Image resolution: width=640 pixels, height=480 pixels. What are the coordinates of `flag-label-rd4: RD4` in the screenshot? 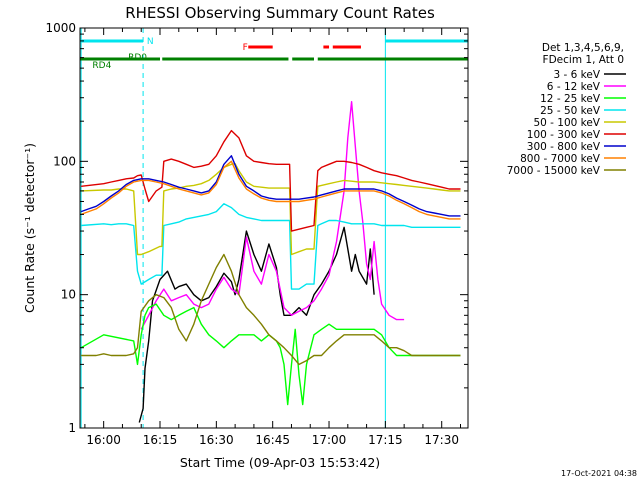 It's located at (101, 66).